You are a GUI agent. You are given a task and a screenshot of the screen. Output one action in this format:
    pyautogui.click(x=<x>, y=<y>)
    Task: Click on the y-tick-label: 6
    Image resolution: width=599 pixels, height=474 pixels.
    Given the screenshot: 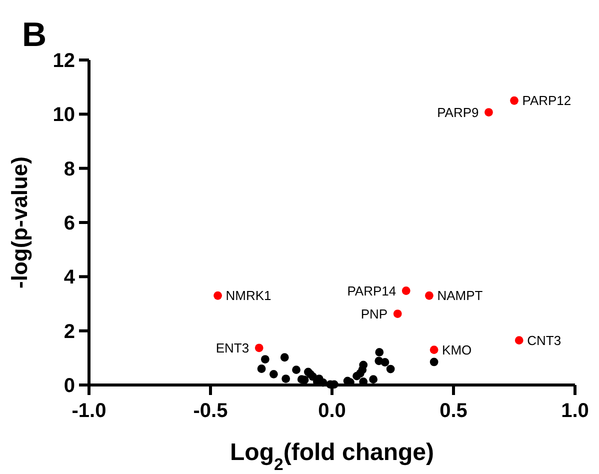 What is the action you would take?
    pyautogui.click(x=69, y=223)
    